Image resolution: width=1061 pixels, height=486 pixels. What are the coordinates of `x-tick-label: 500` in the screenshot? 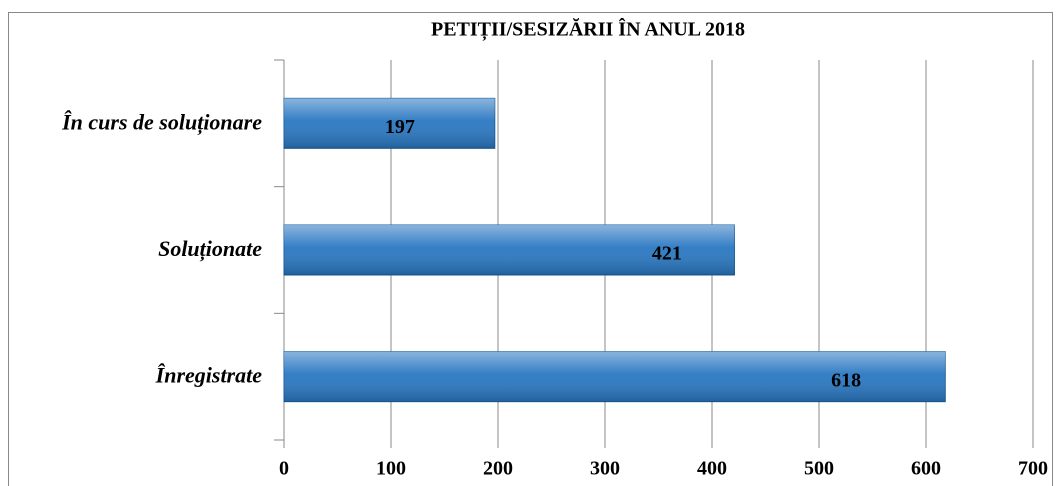 It's located at (819, 469).